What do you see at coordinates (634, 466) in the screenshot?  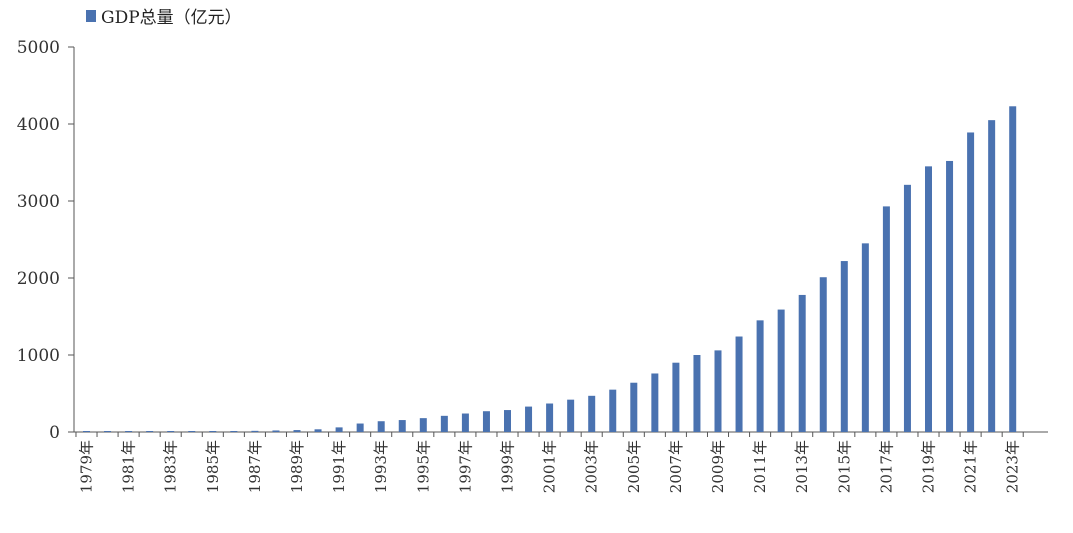 I see `x-tick-label: 2005年` at bounding box center [634, 466].